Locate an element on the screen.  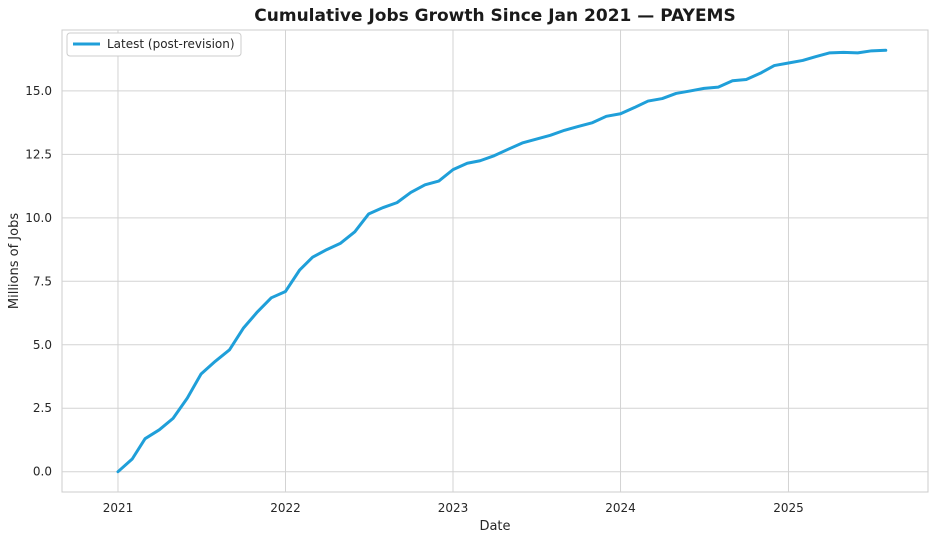
y-tick-label: 0.0 is located at coordinates (42, 472).